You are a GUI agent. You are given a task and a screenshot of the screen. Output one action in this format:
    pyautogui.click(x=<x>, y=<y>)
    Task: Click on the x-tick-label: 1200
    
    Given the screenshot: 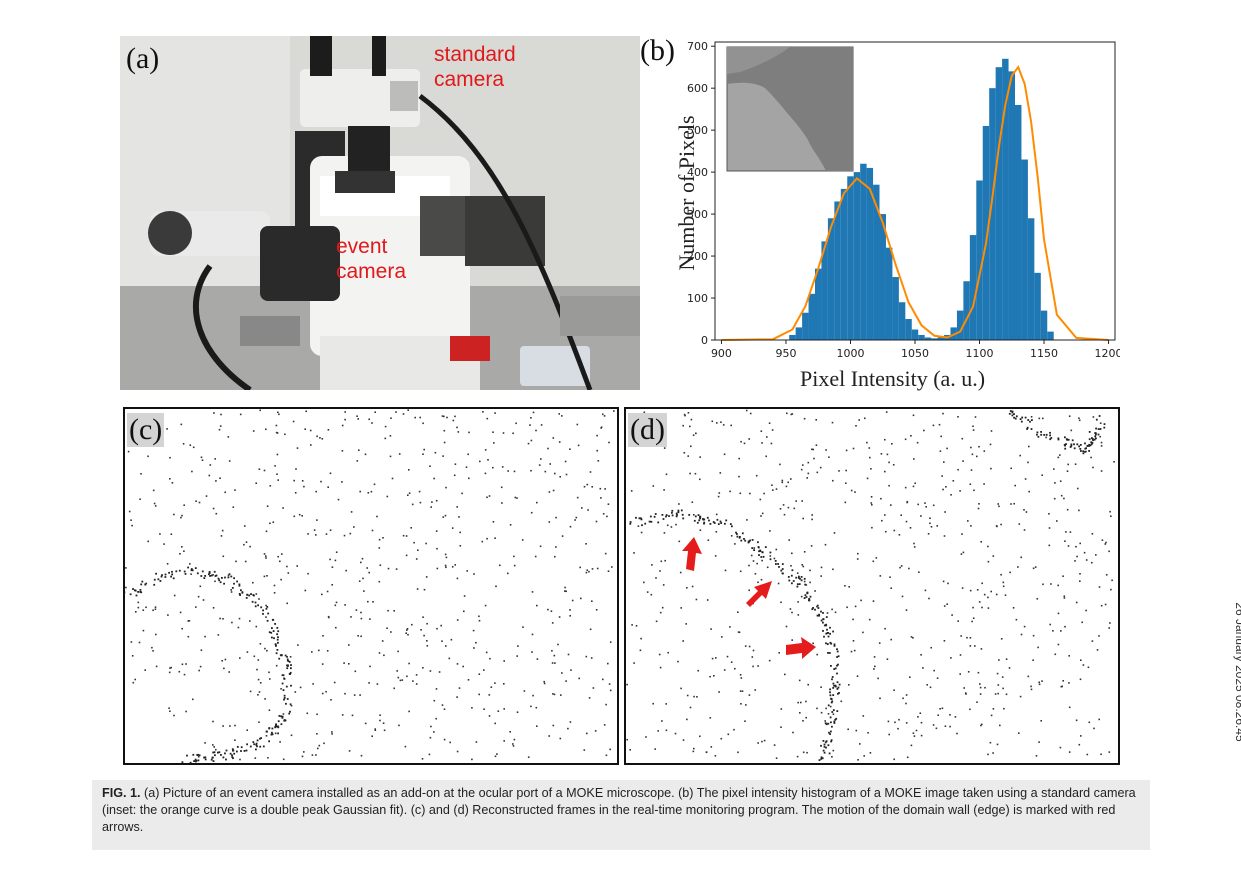 What is the action you would take?
    pyautogui.click(x=1107, y=353)
    